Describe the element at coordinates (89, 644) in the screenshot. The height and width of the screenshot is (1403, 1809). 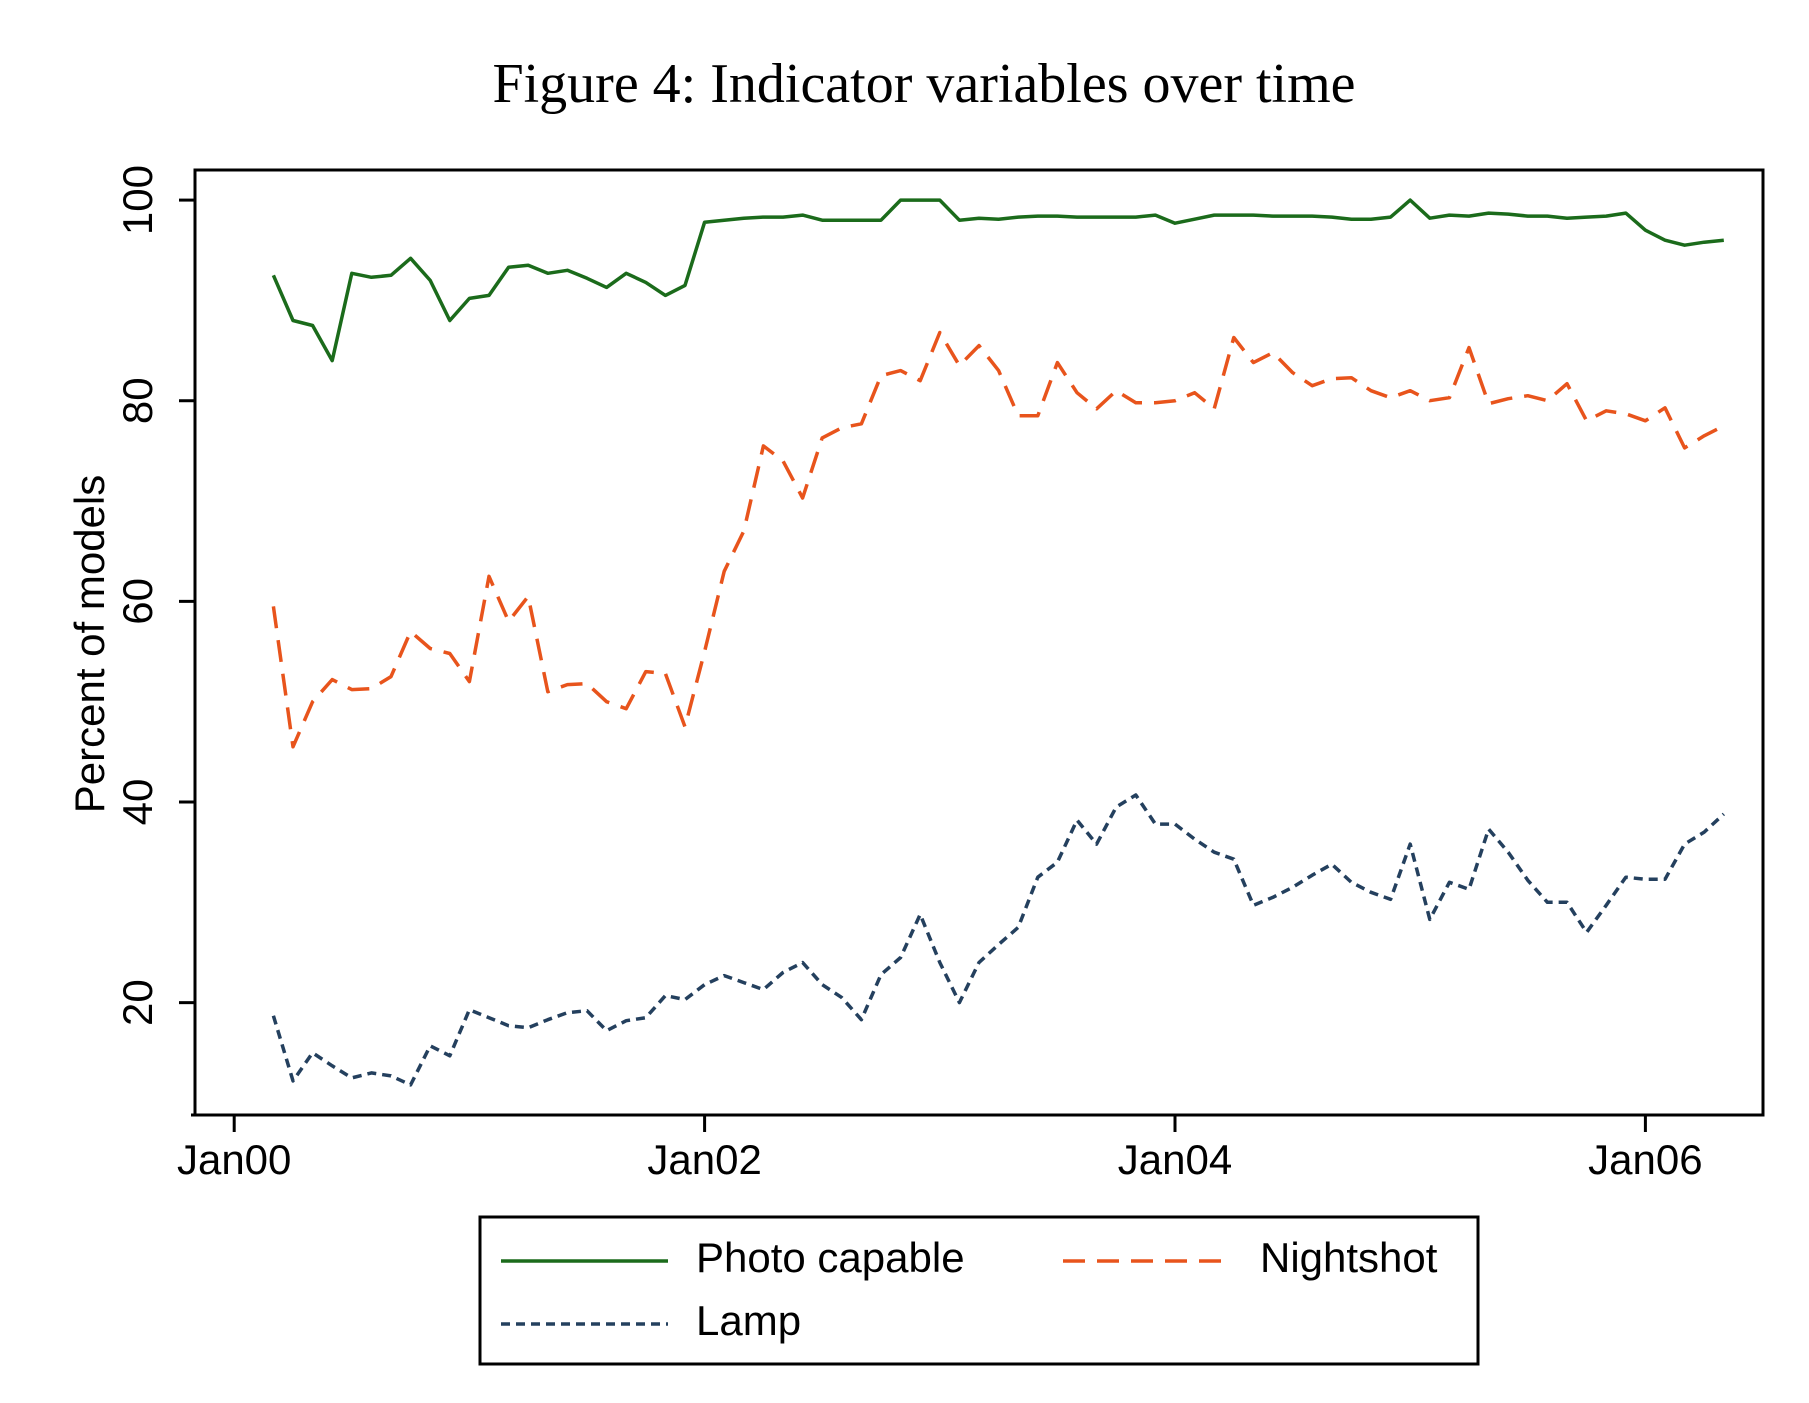
I see `y-axis-label: Percent of models` at that location.